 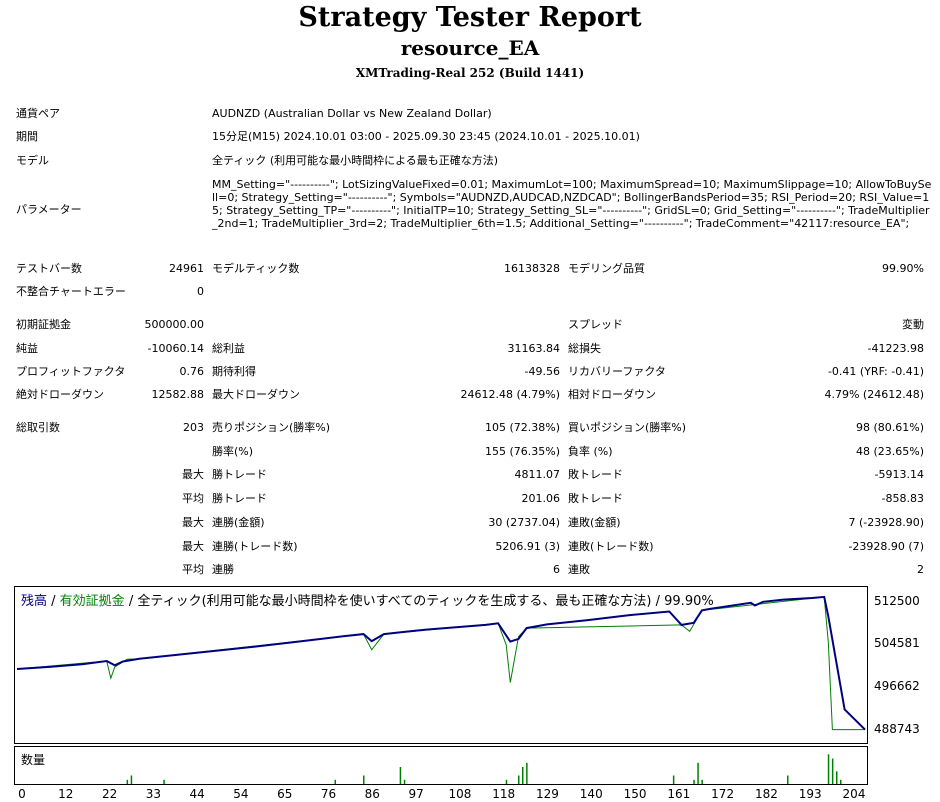 I want to click on winrate-label: 勝率(%), so click(x=233, y=451).